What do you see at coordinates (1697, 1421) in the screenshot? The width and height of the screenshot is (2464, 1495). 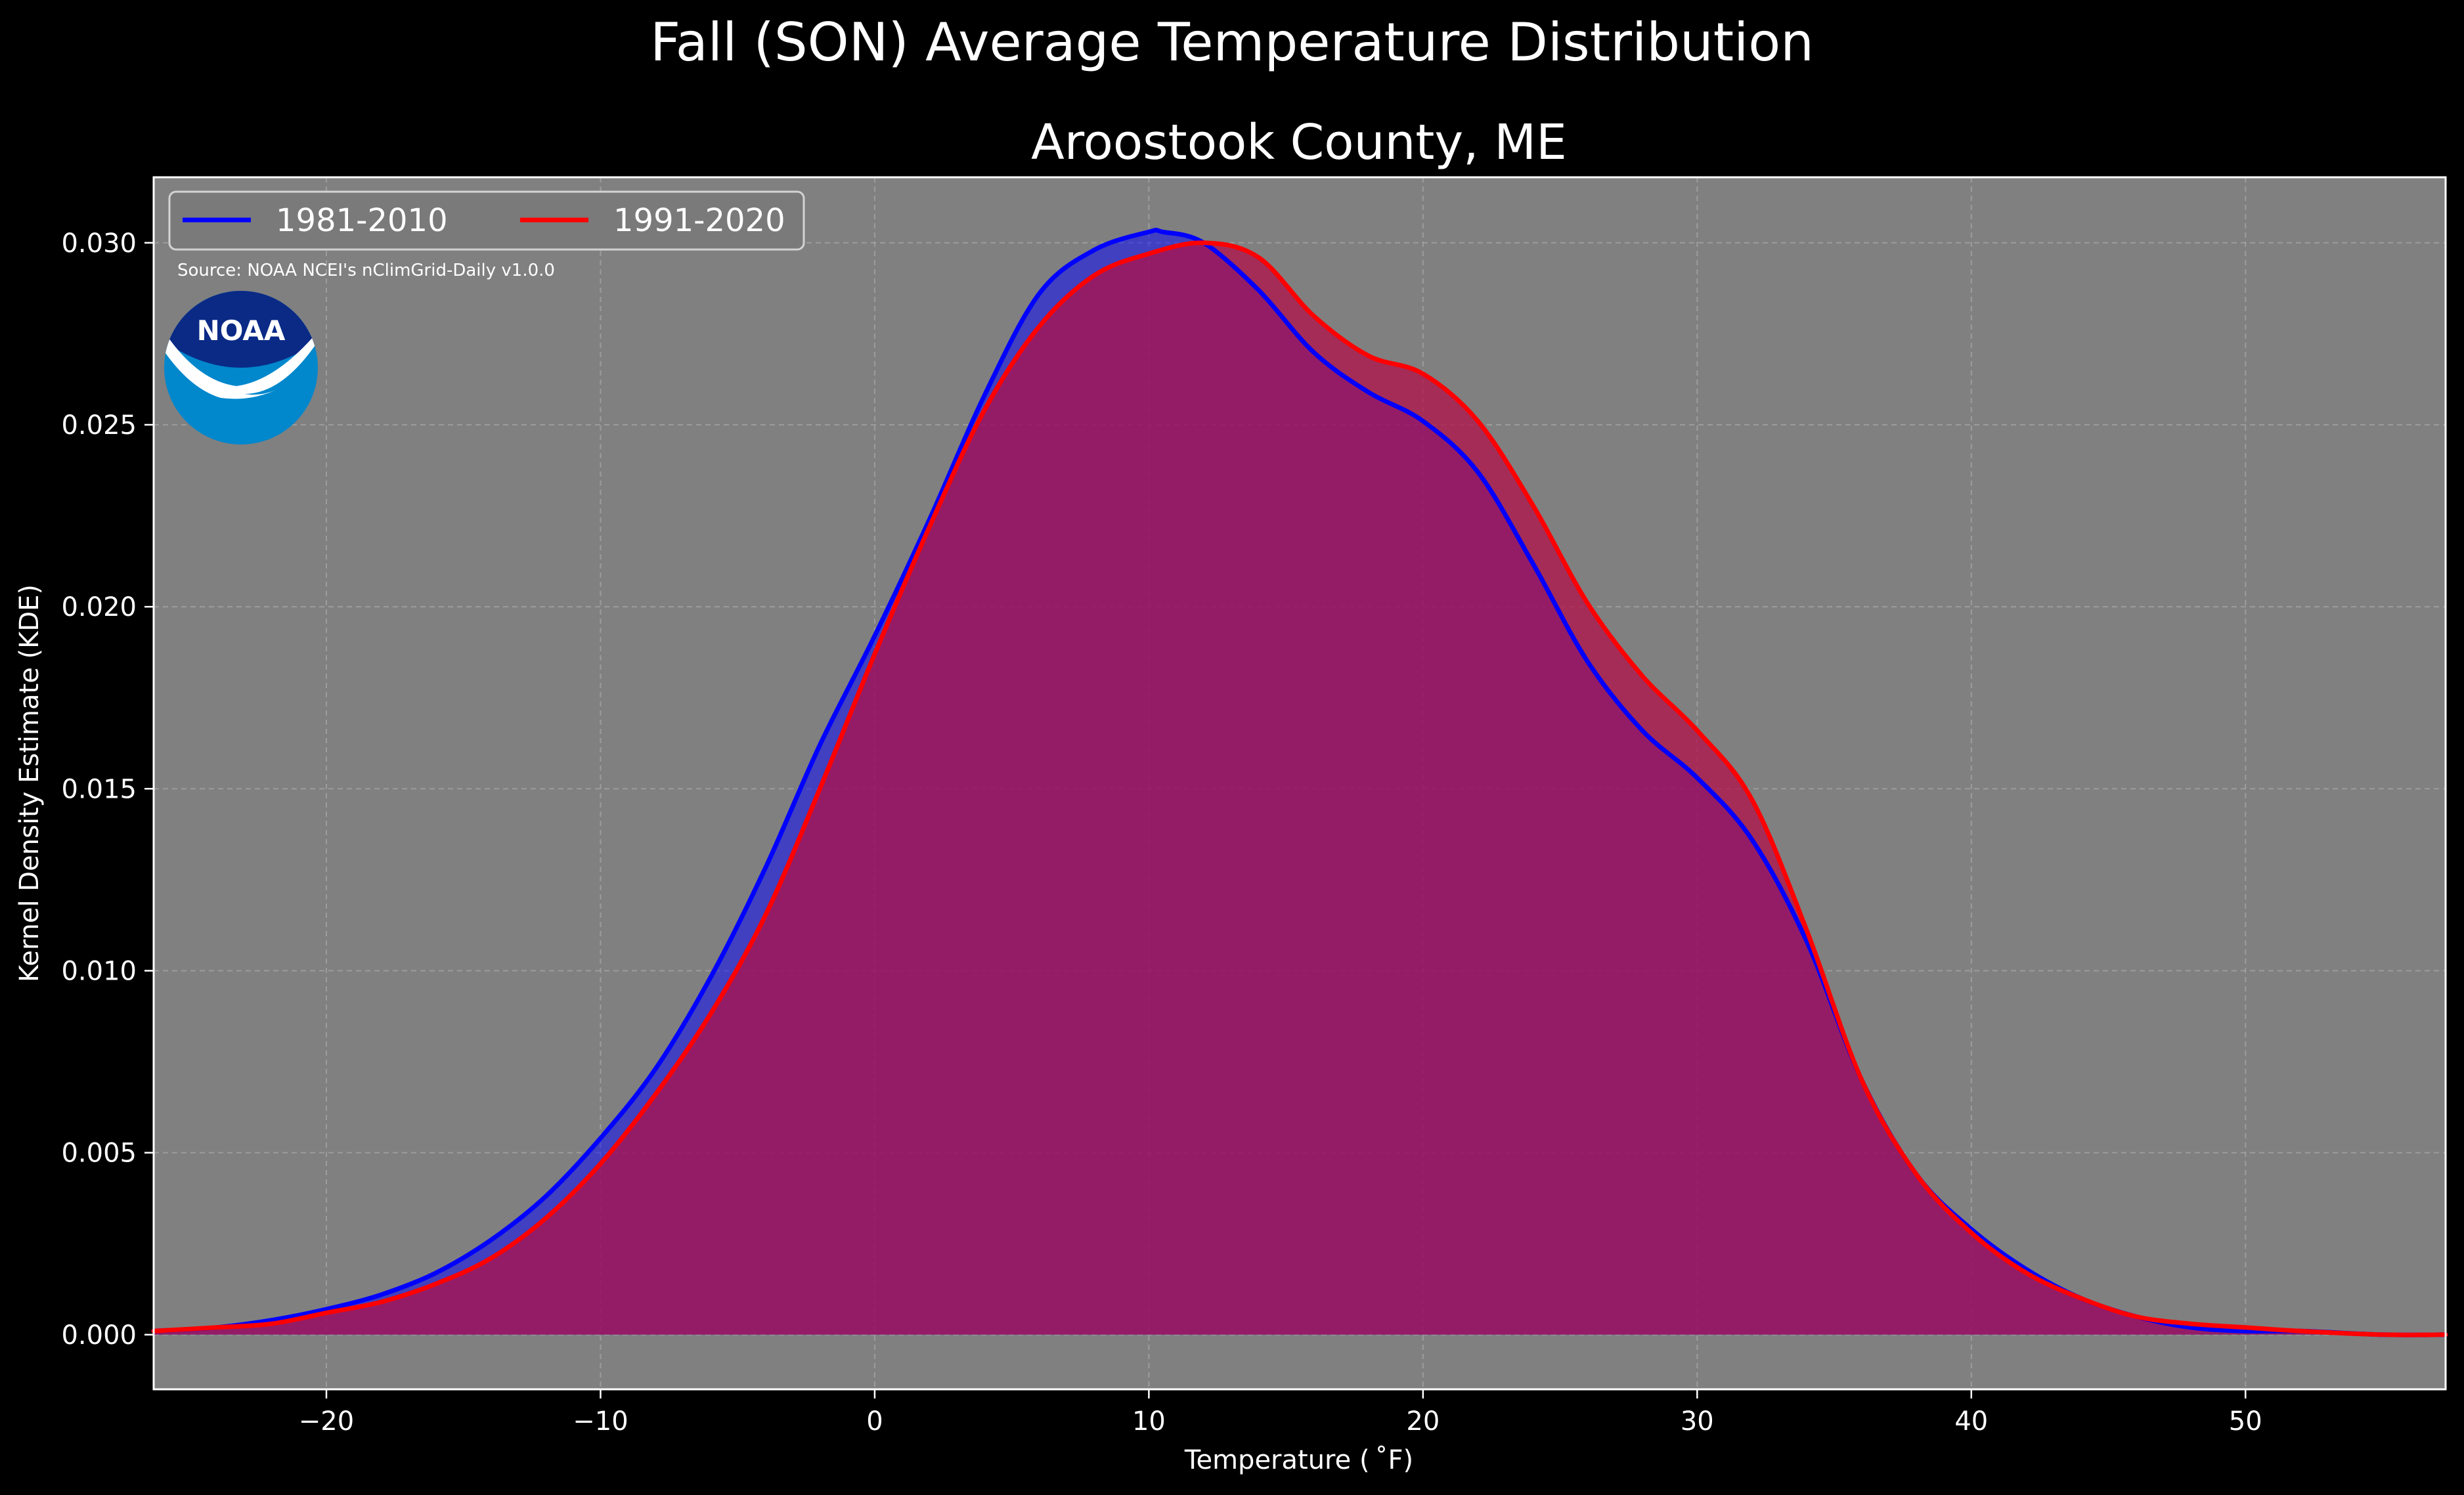 I see `x-tick-label: 30` at bounding box center [1697, 1421].